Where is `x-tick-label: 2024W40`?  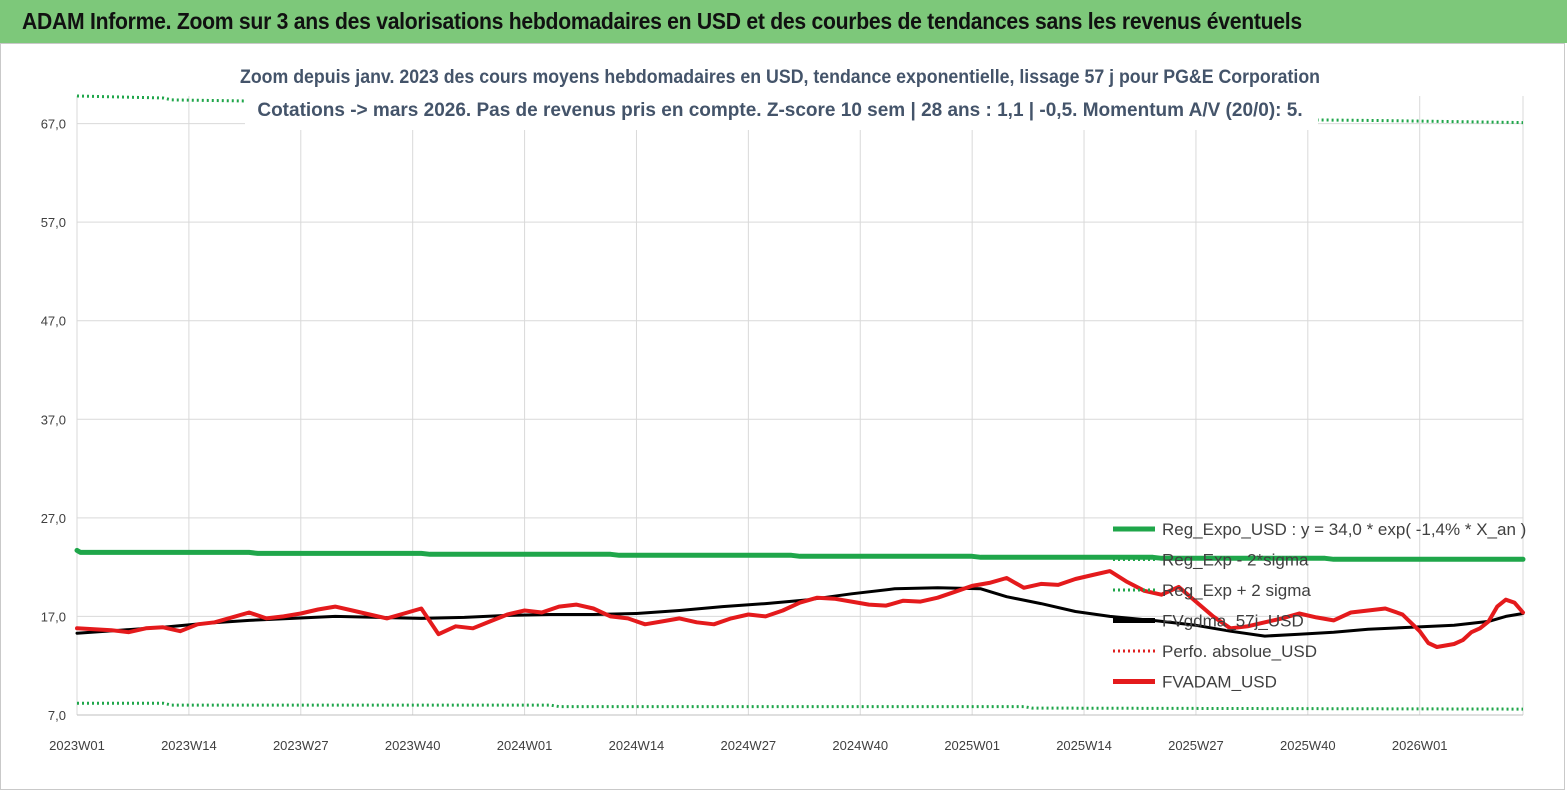 x-tick-label: 2024W40 is located at coordinates (860, 745).